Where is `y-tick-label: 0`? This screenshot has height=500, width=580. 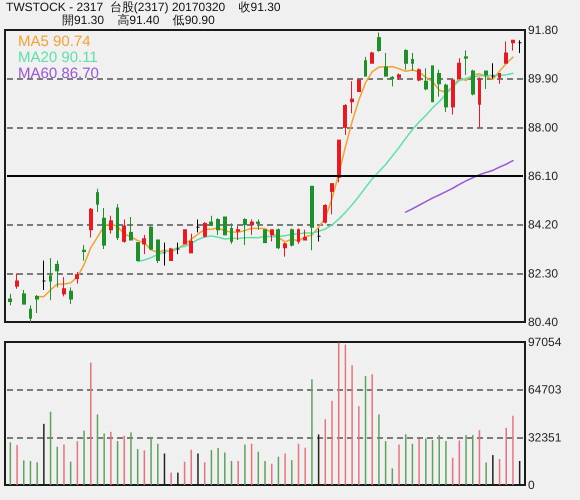 y-tick-label: 0 is located at coordinates (531, 485).